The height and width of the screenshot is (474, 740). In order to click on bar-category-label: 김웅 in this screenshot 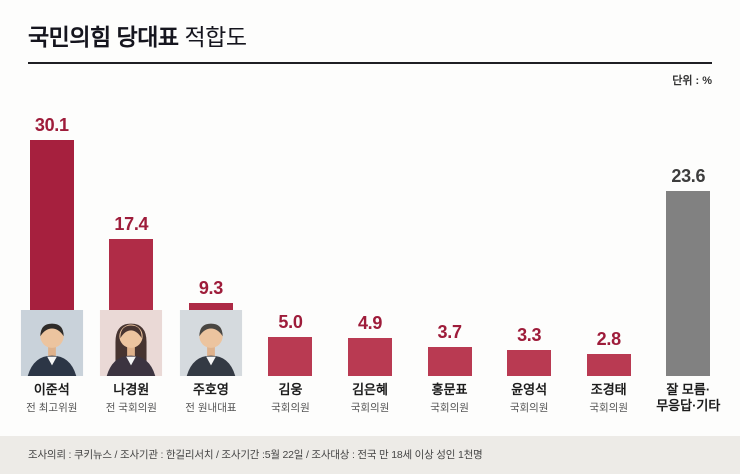, I will do `click(290, 389)`.